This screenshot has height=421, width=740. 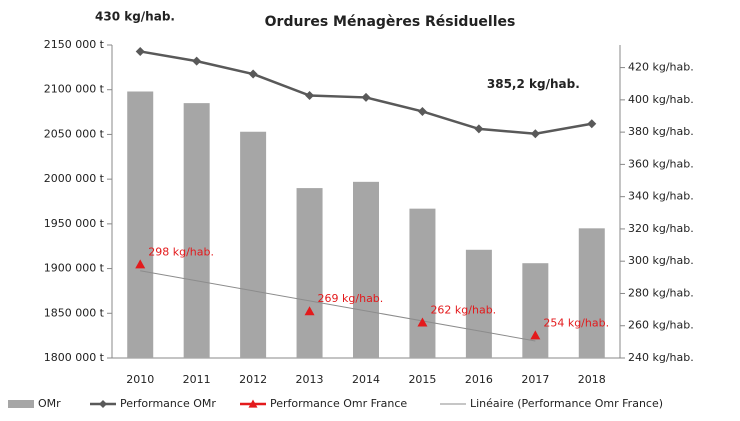 I want to click on y2-tick-label: 240 kg/hab., so click(x=661, y=357).